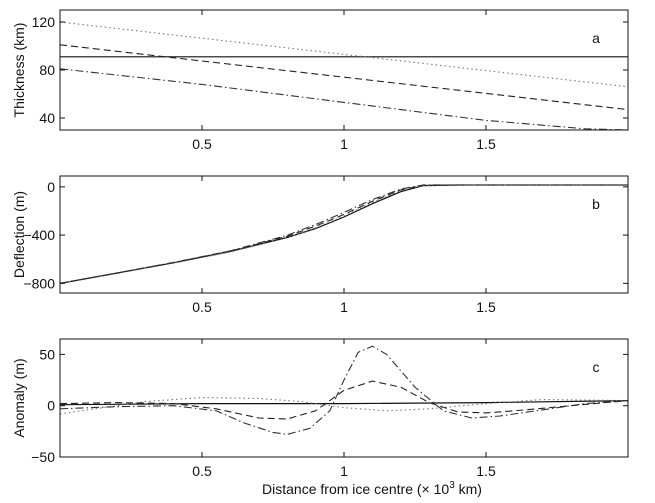  Describe the element at coordinates (596, 38) in the screenshot. I see `panel-a-letter: a` at that location.